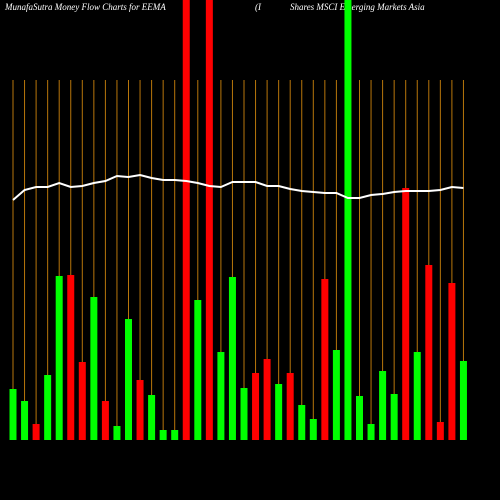 The image size is (500, 500). Describe the element at coordinates (85, 7) in the screenshot. I see `chart-title: MunafaSutra Money Flow Charts for EEMA` at that location.